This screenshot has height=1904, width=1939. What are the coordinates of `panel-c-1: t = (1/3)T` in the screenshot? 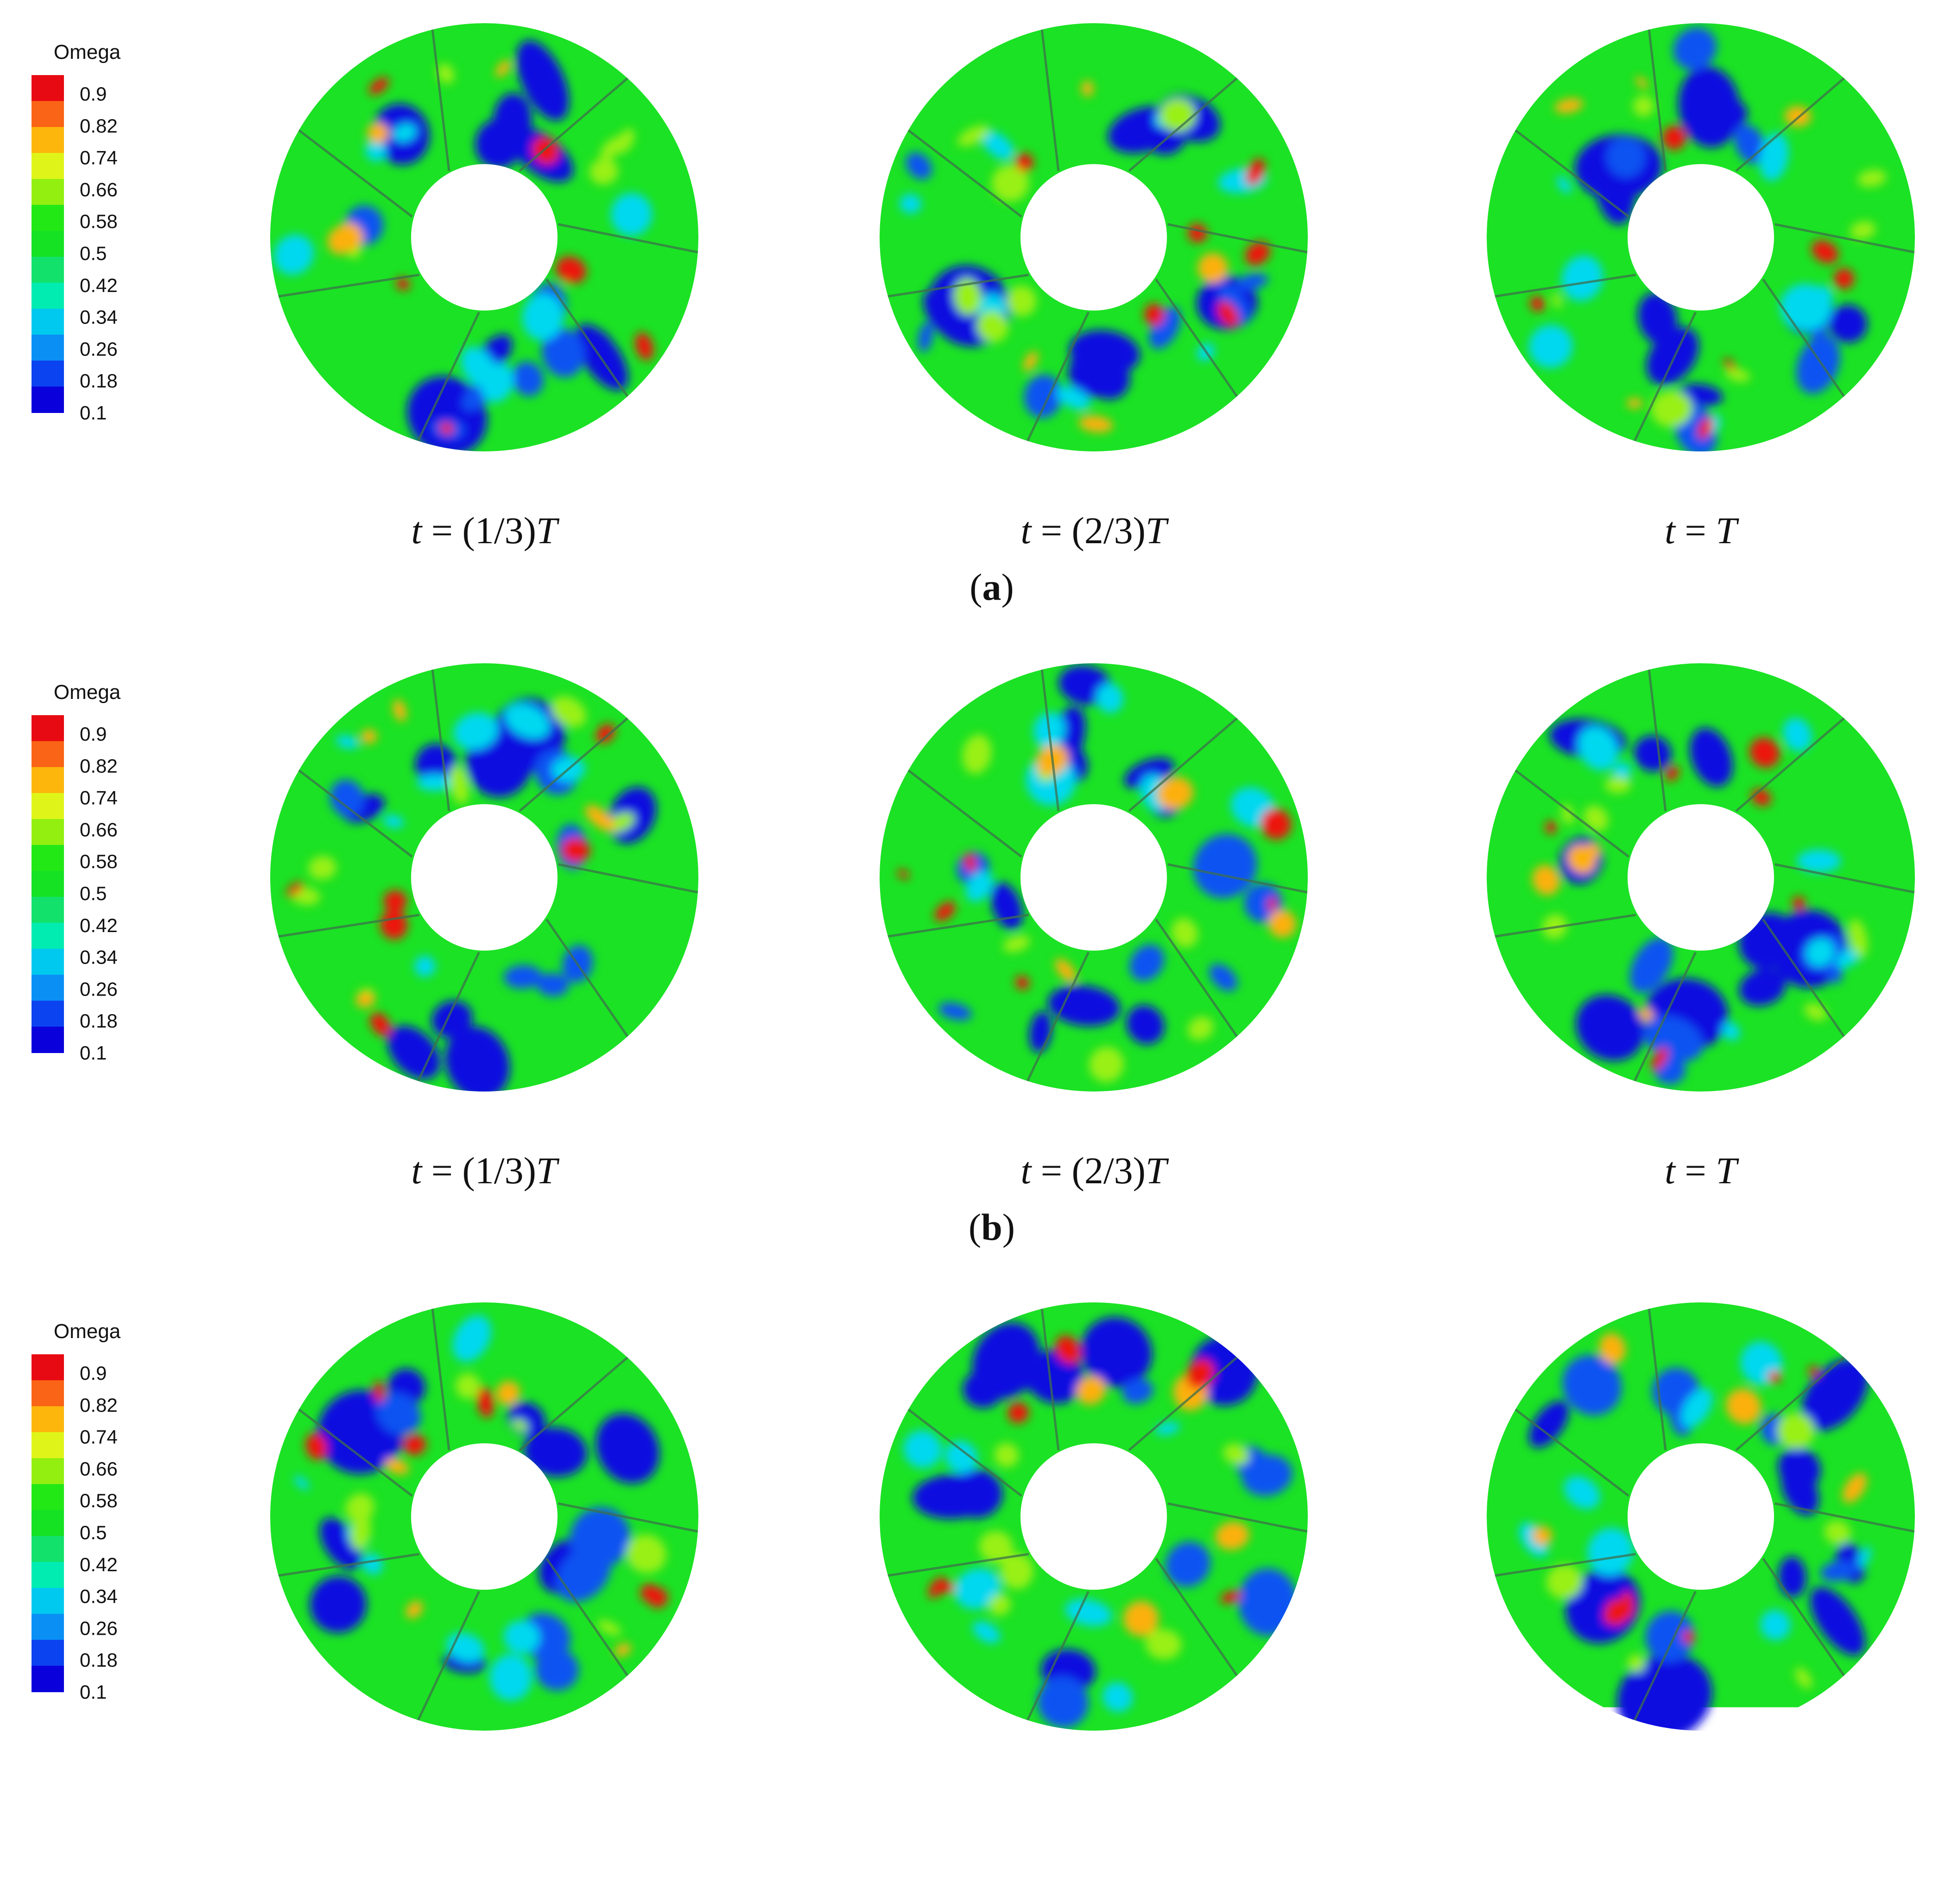 It's located at (484, 1566).